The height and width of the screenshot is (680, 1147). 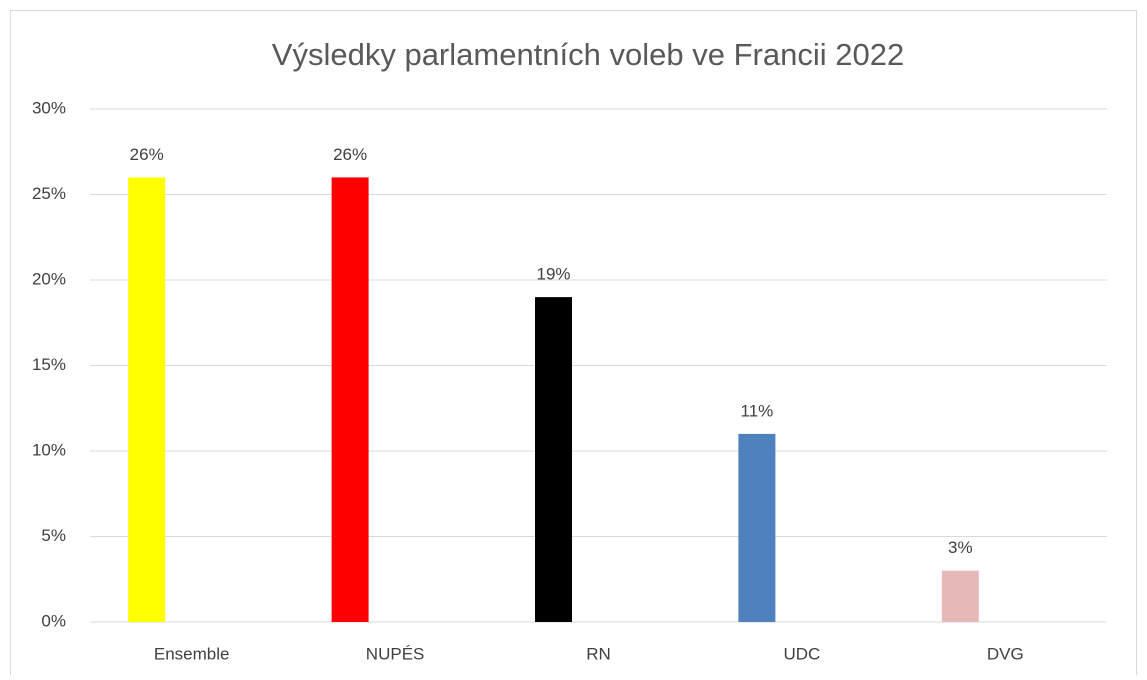 What do you see at coordinates (192, 653) in the screenshot?
I see `x-tick-label: Ensemble` at bounding box center [192, 653].